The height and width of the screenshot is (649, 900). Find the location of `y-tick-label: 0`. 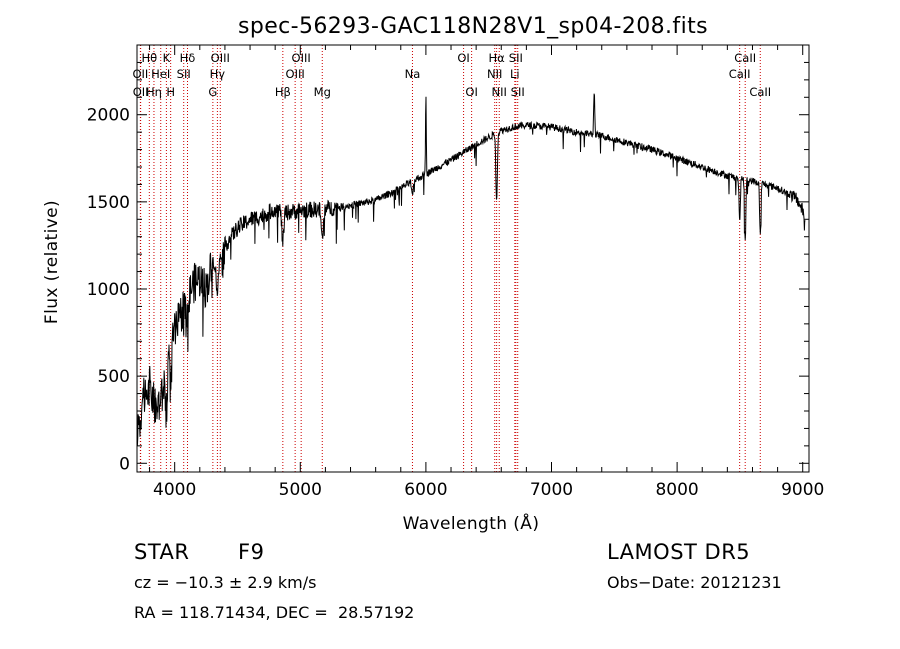

y-tick-label: 0 is located at coordinates (124, 464).